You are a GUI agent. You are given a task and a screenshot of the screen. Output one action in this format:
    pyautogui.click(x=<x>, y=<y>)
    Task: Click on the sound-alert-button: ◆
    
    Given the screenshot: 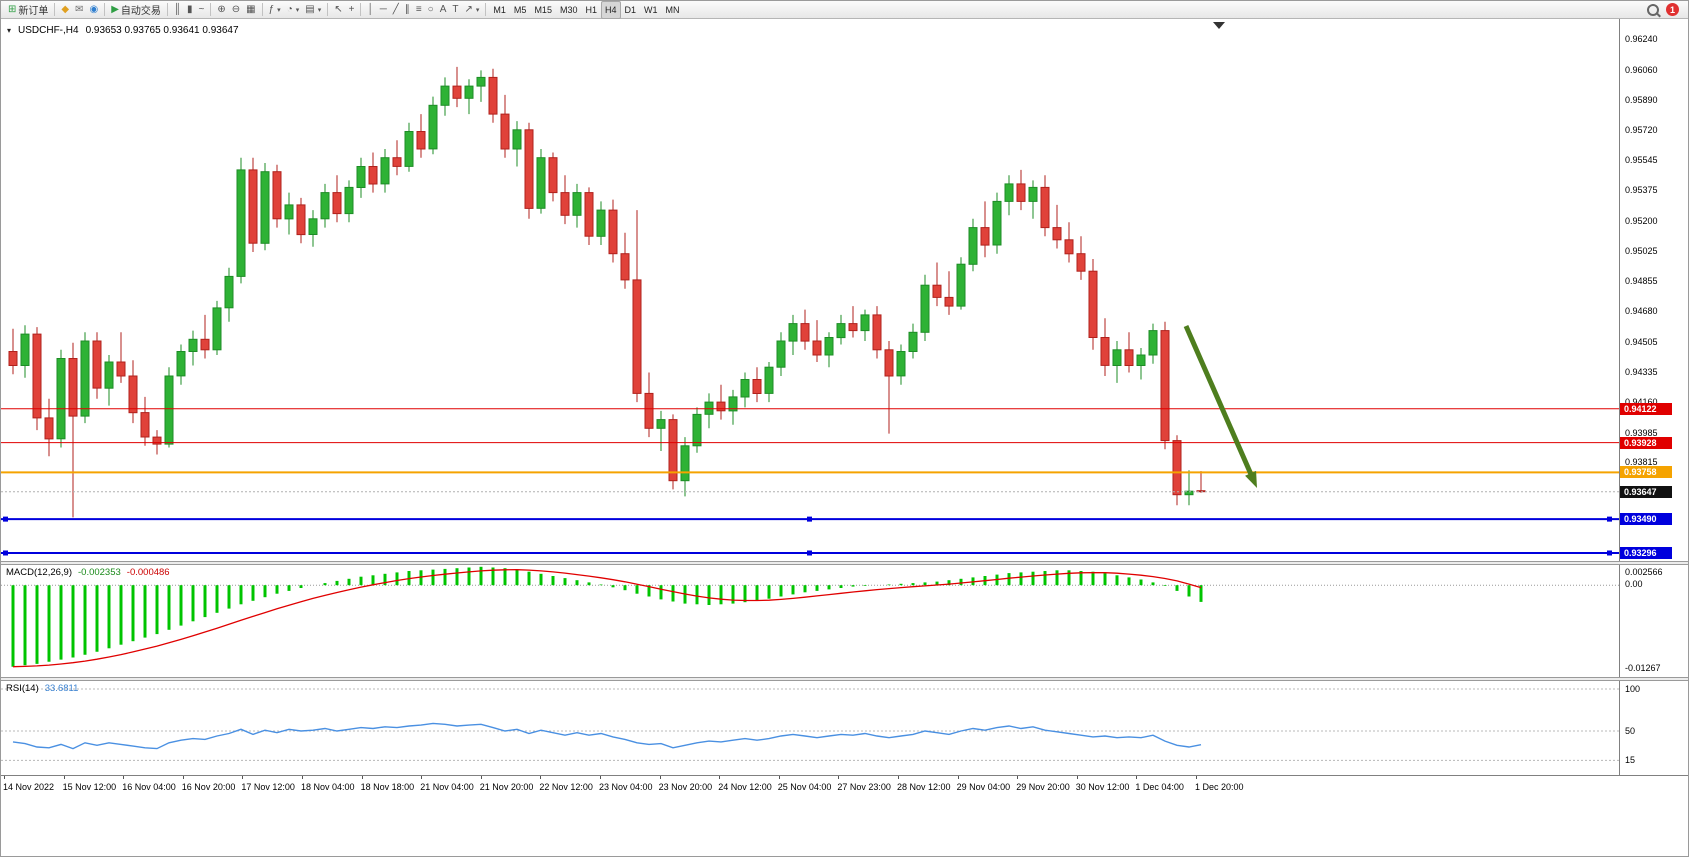 What is the action you would take?
    pyautogui.click(x=65, y=10)
    